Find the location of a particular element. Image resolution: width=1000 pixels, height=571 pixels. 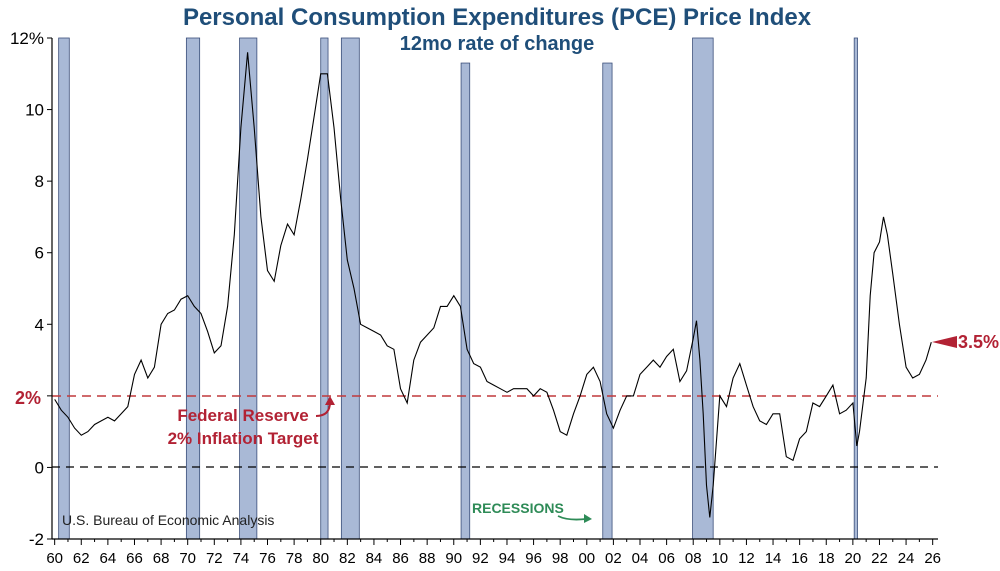

x-tick-label: 10 is located at coordinates (719, 558).